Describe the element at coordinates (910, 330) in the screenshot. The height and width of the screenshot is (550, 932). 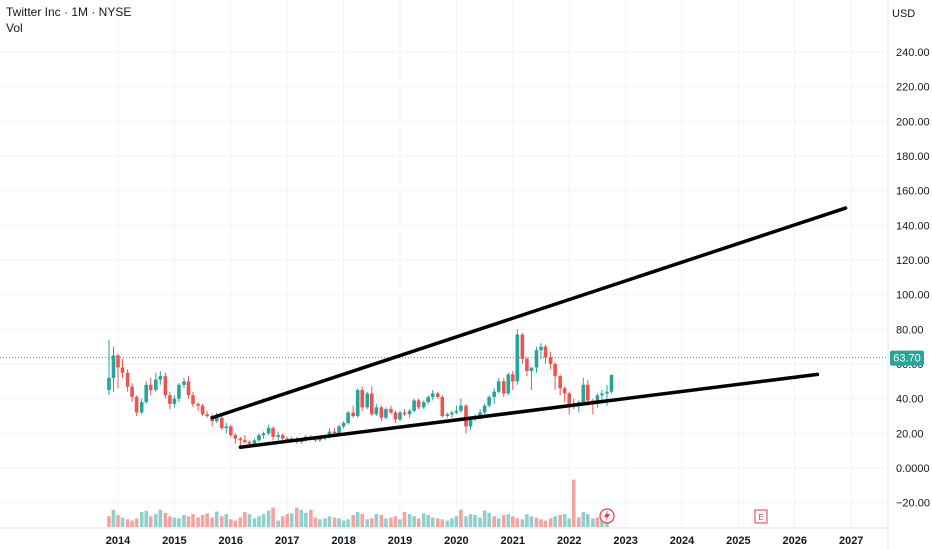
I see `y-tick-label: 80.00` at that location.